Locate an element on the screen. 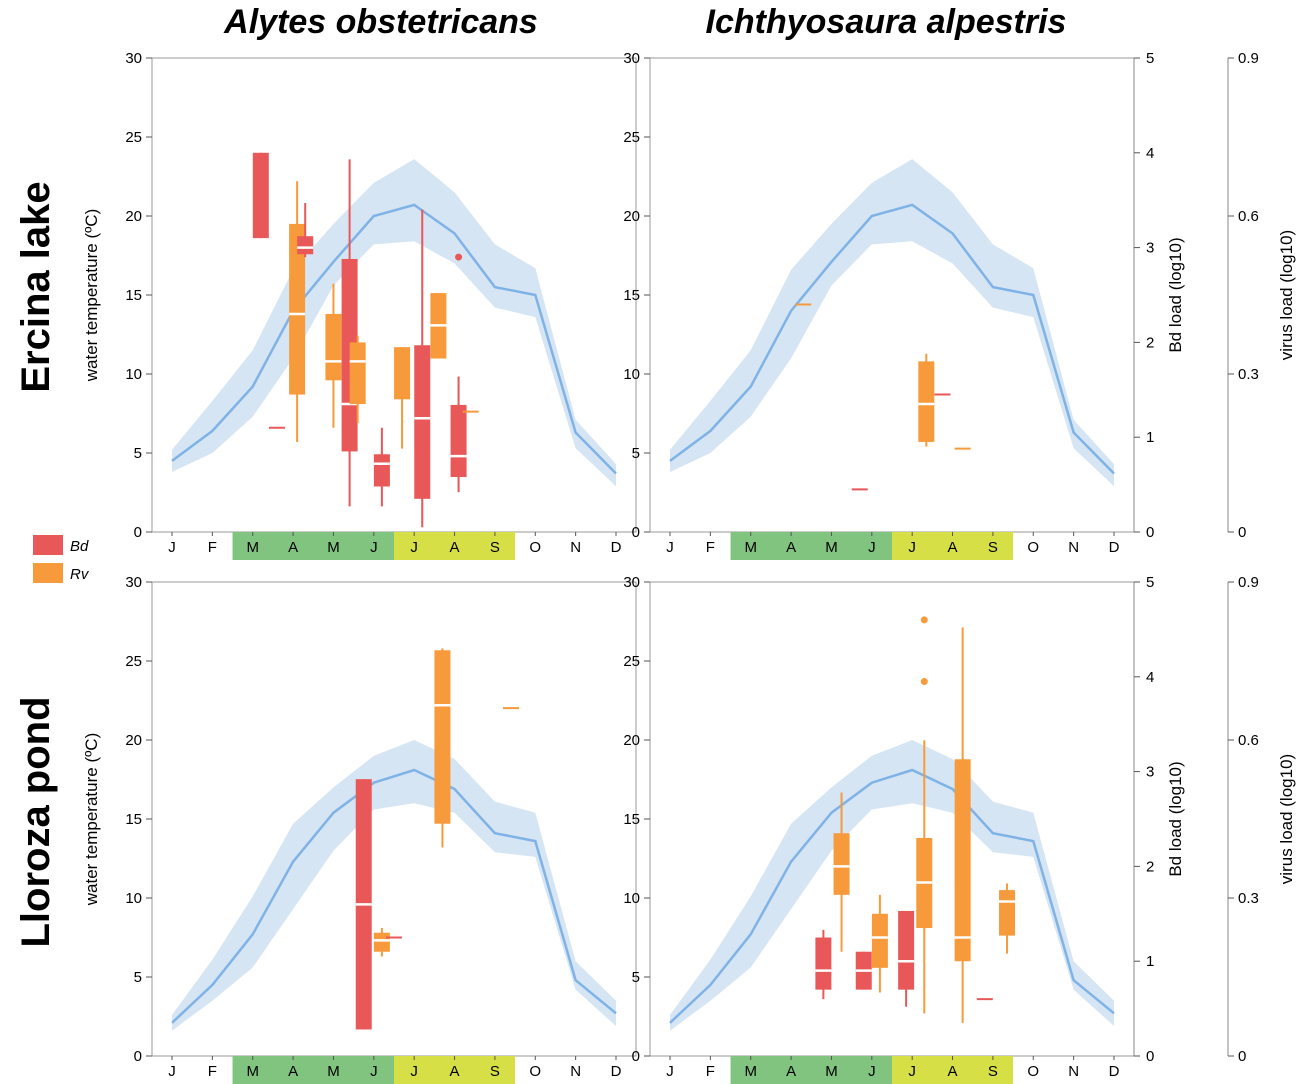  bd-tick-label: 2 is located at coordinates (1150, 342).